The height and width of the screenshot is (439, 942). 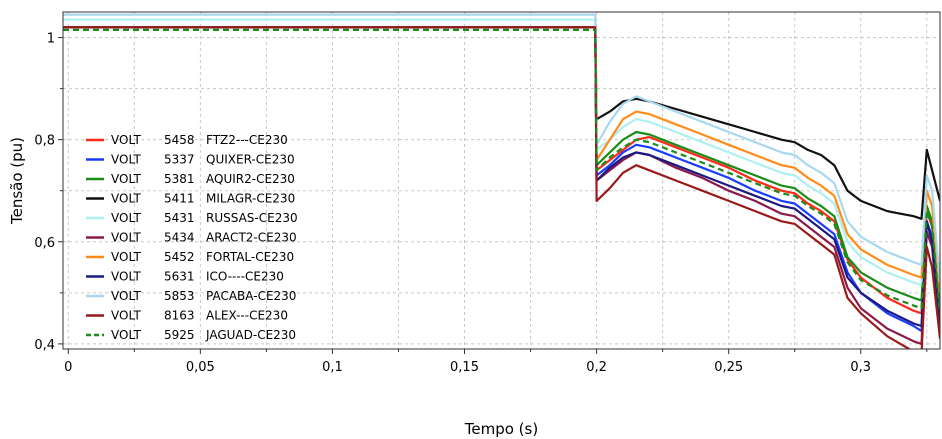 What do you see at coordinates (250, 160) in the screenshot?
I see `legend-bus-name: QUIXER-CE230` at bounding box center [250, 160].